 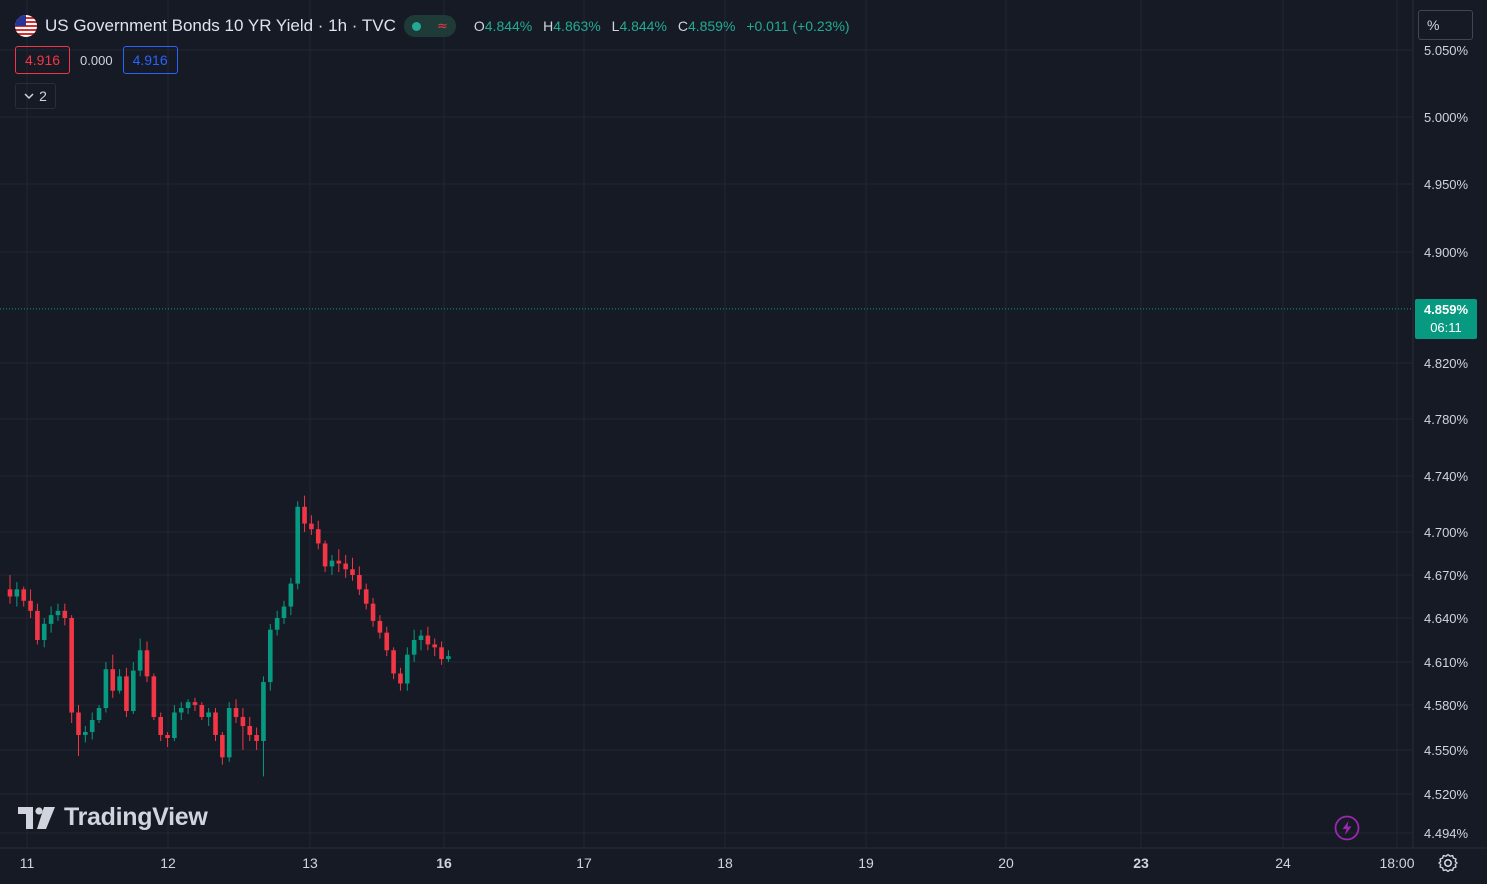 What do you see at coordinates (479, 26) in the screenshot?
I see `open-label: O` at bounding box center [479, 26].